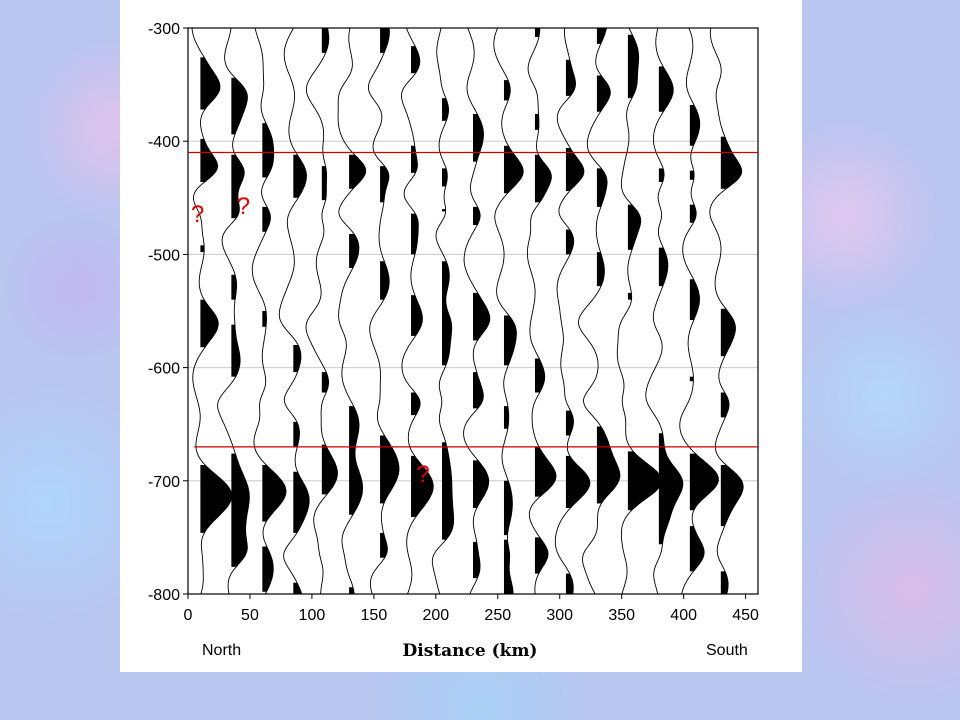  I want to click on y-tick-label: -400, so click(164, 142).